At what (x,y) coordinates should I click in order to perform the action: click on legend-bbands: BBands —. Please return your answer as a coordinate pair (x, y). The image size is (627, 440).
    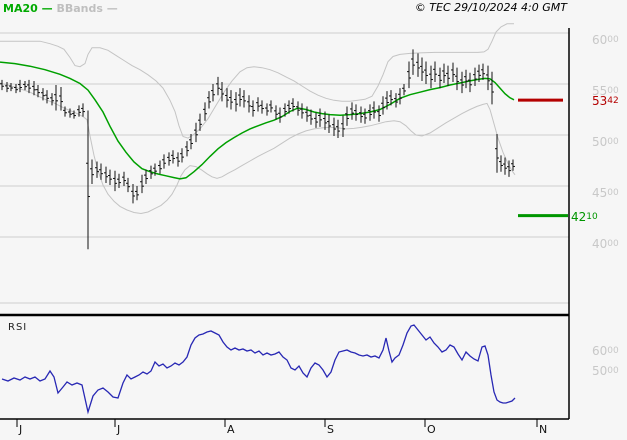
    Looking at the image, I should click on (87, 8).